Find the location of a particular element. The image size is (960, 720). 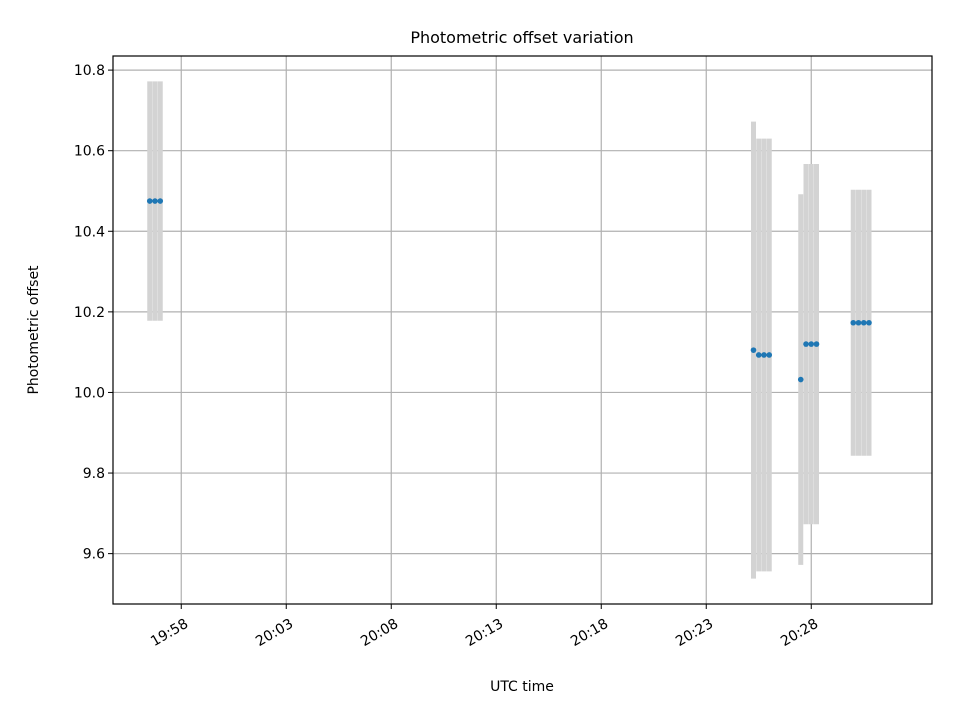

y-axis-label: Photometric offset is located at coordinates (34, 330).